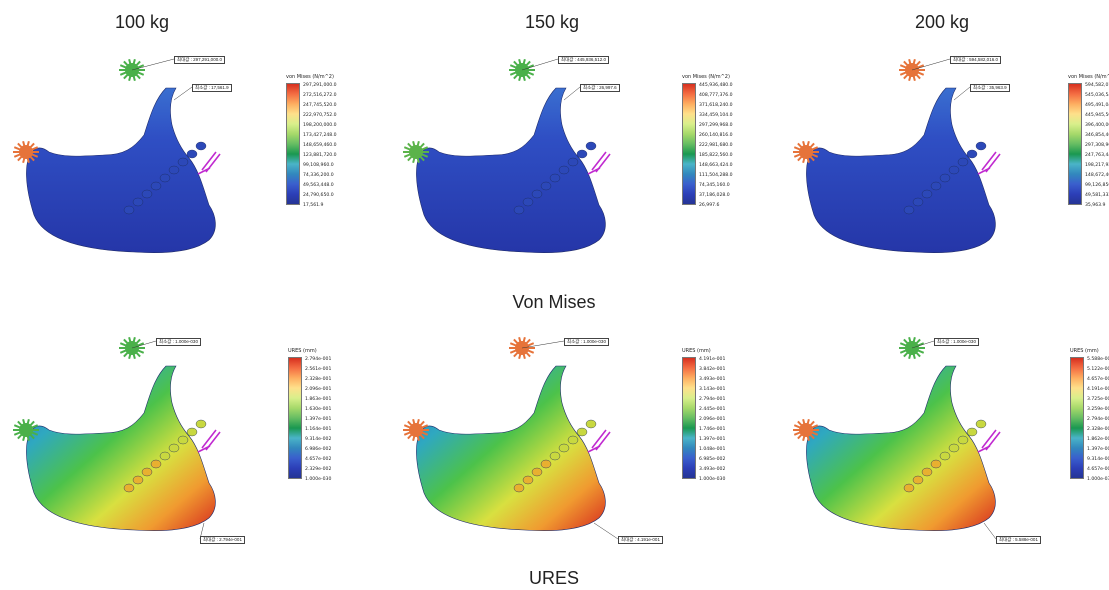 The image size is (1109, 590). Describe the element at coordinates (714, 195) in the screenshot. I see `legend-value: 37,186,028.0` at that location.